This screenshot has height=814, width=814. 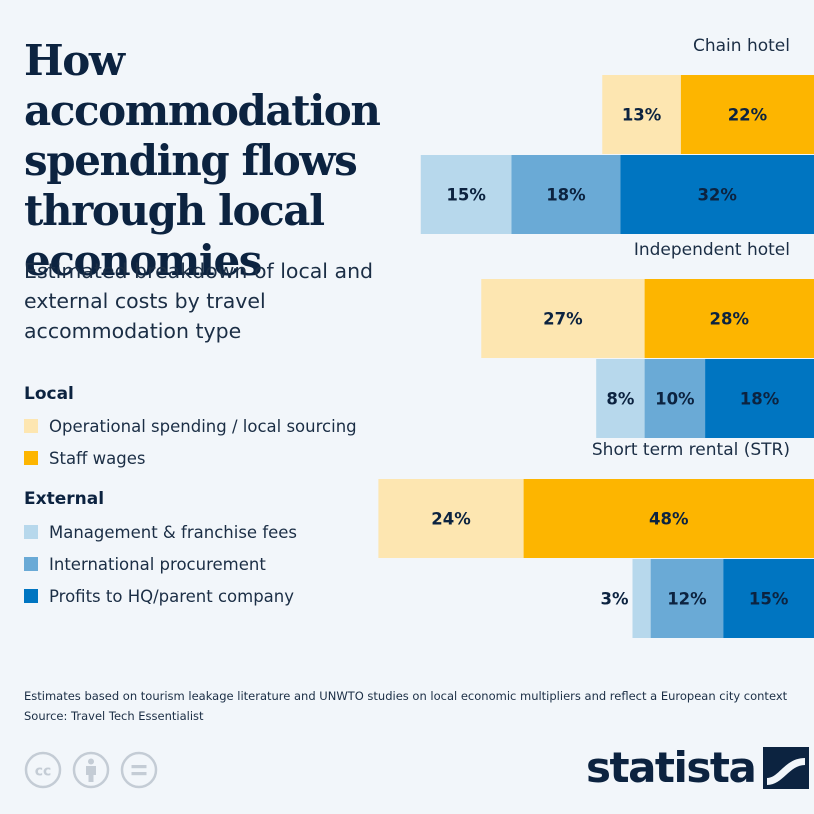 I want to click on legend-item-fees: Management & franchise fees, so click(x=160, y=532).